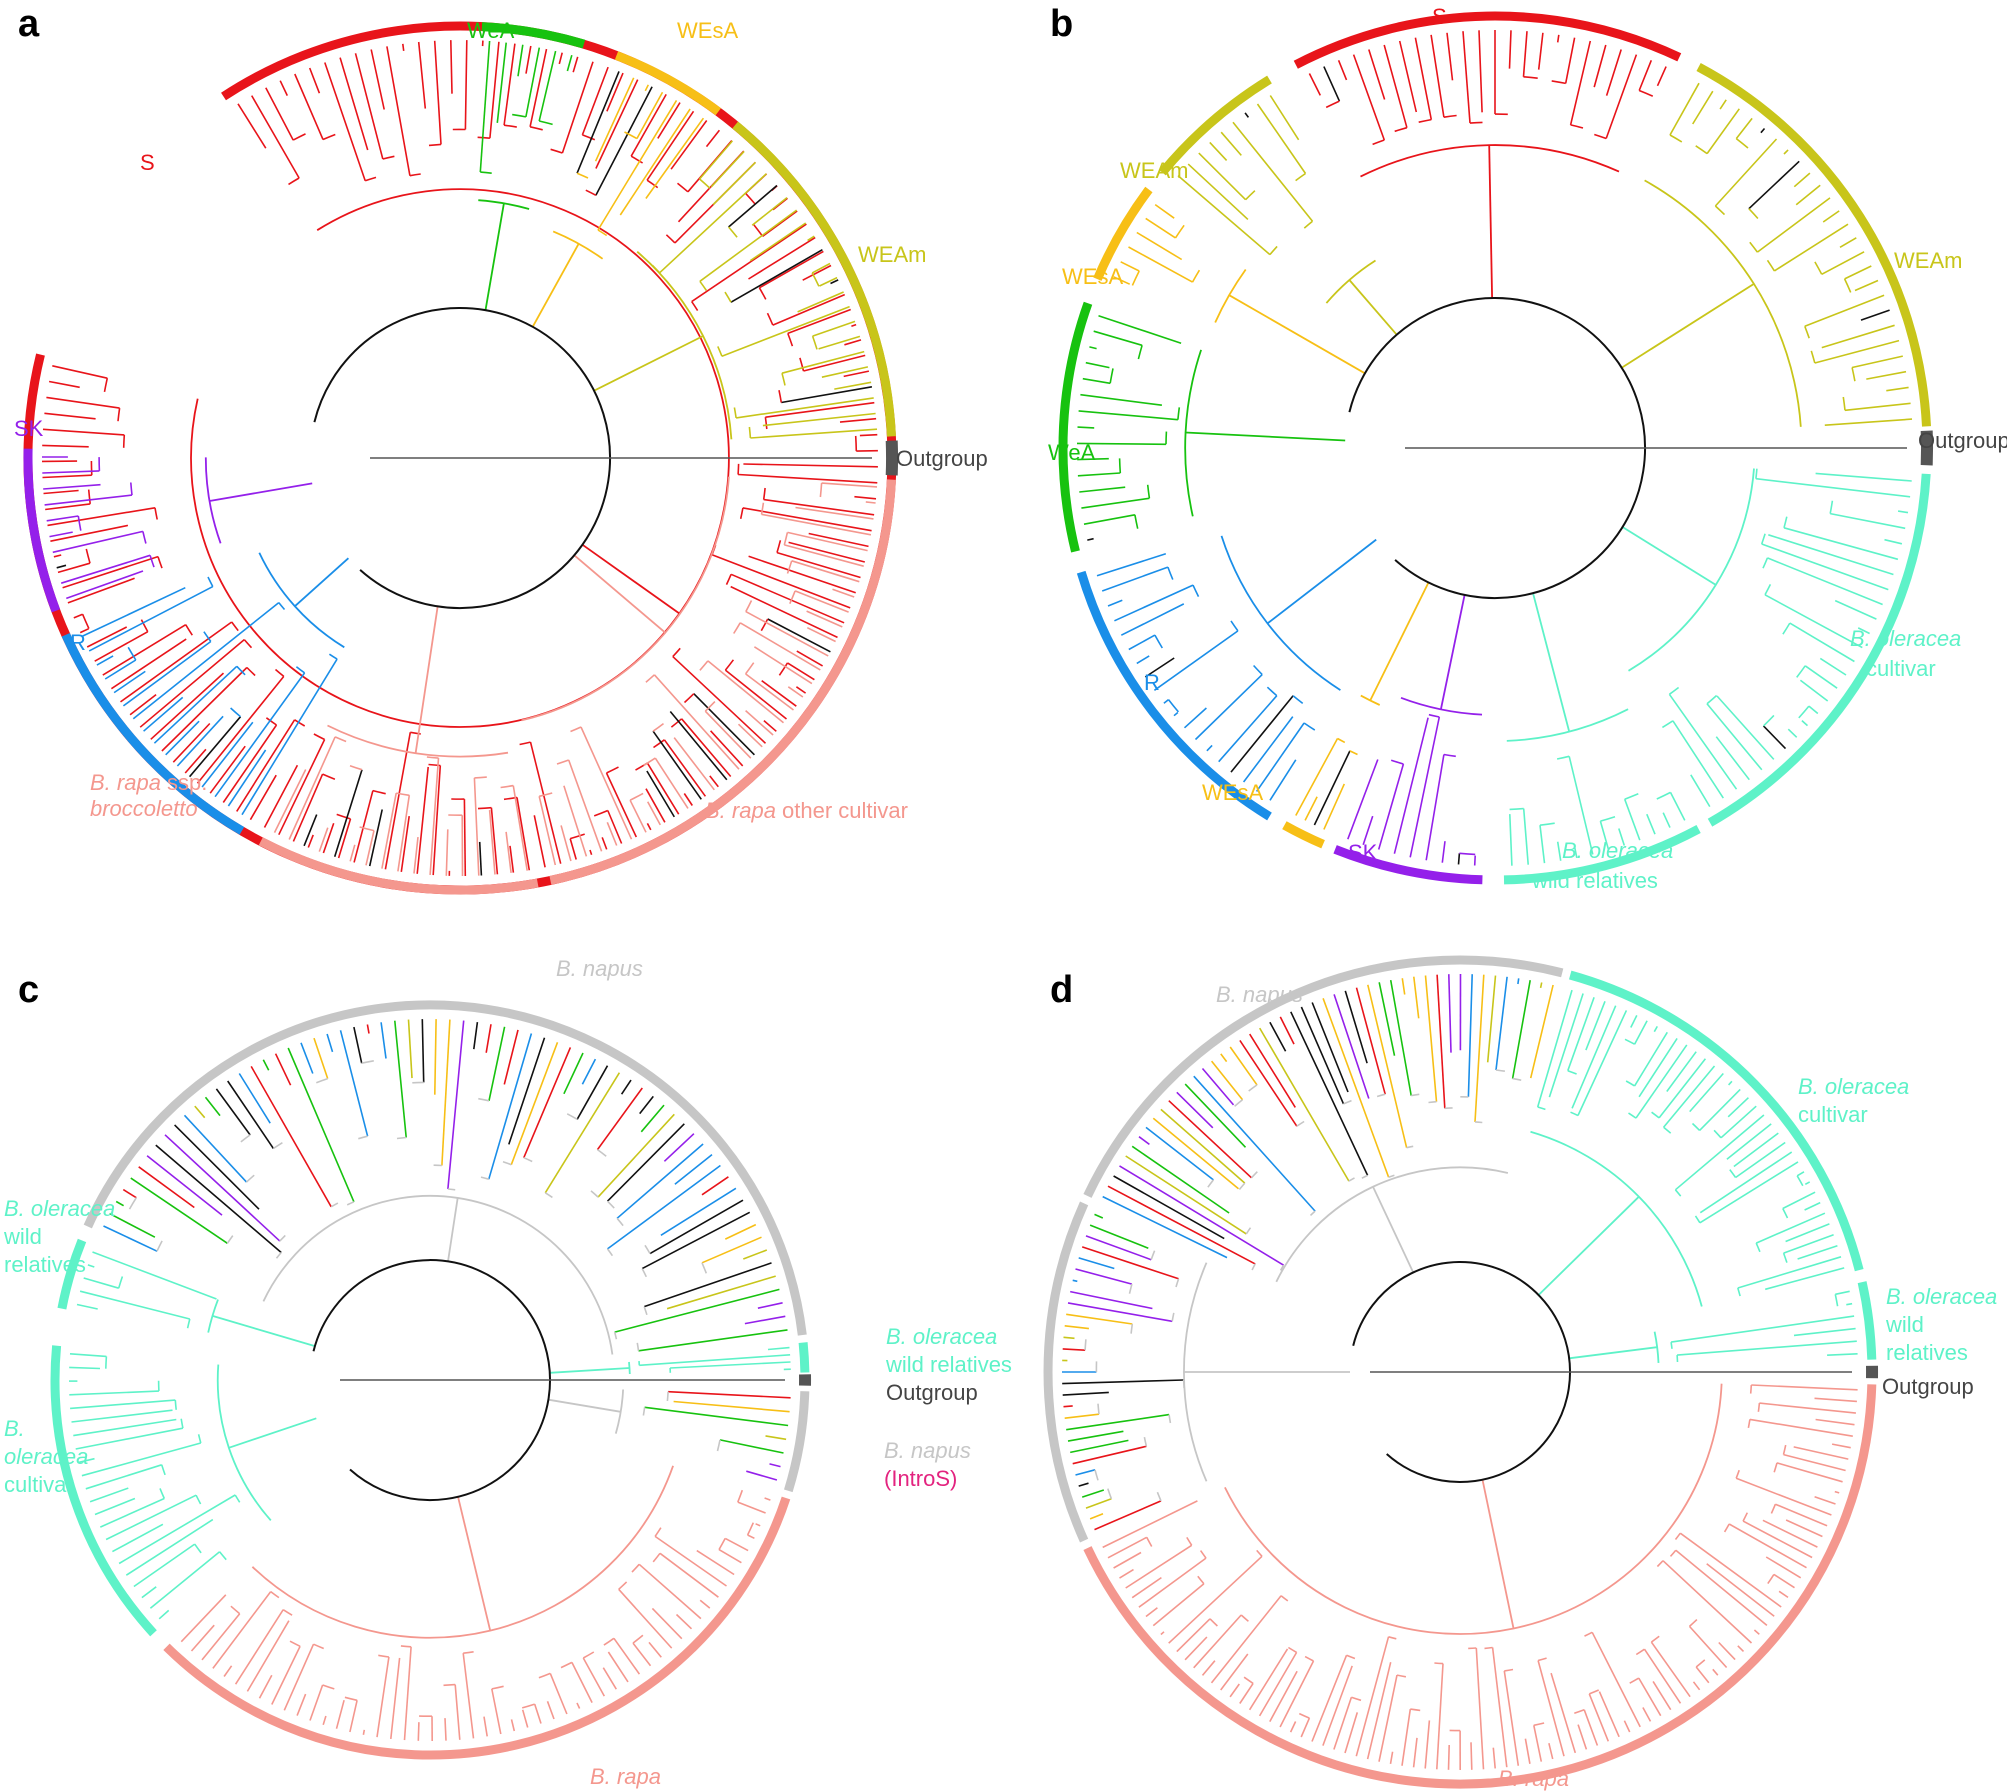 This screenshot has width=2007, height=1792. I want to click on label-b-ole-cult-suffix: cultivar, so click(1901, 668).